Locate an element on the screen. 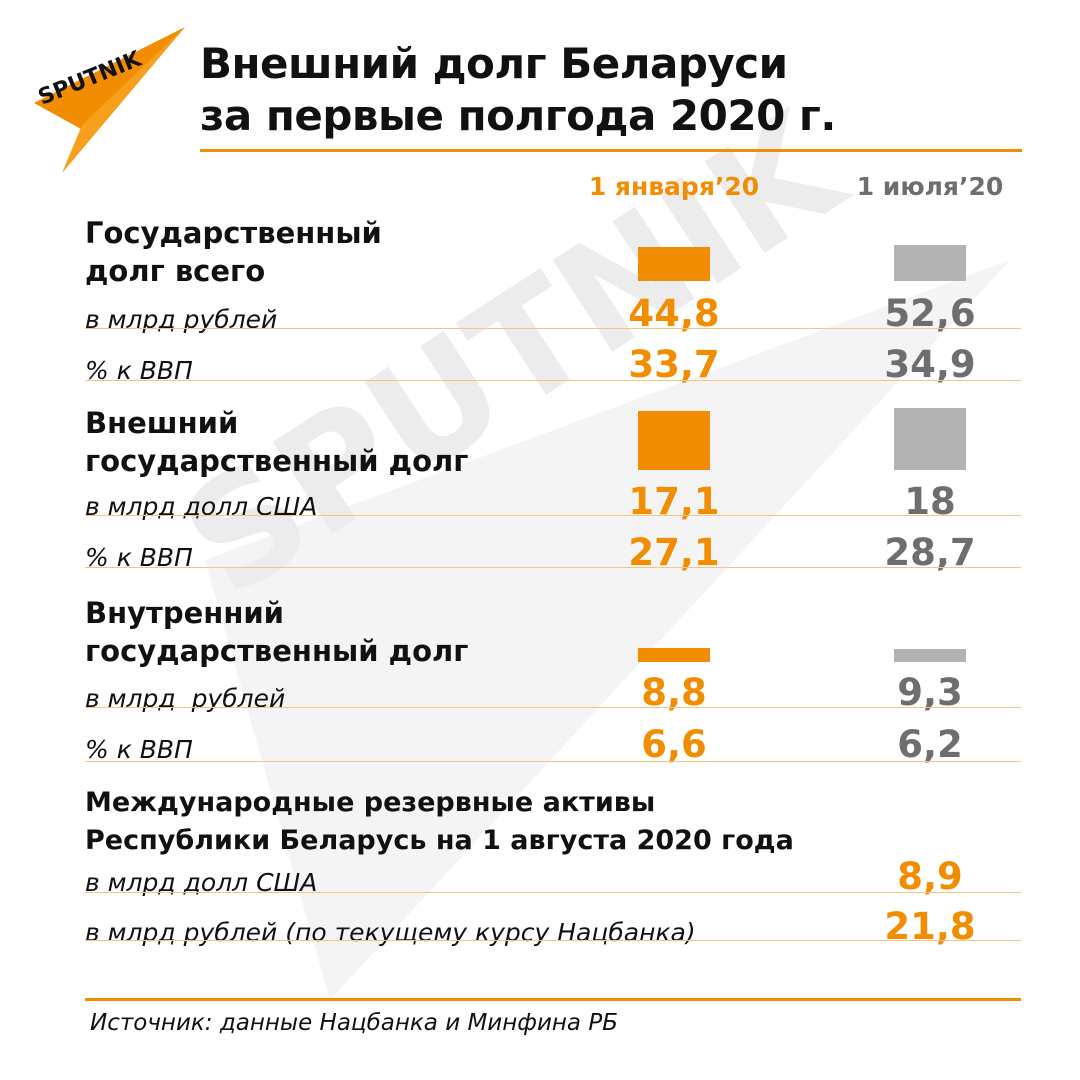  bar-total-jul is located at coordinates (930, 263).